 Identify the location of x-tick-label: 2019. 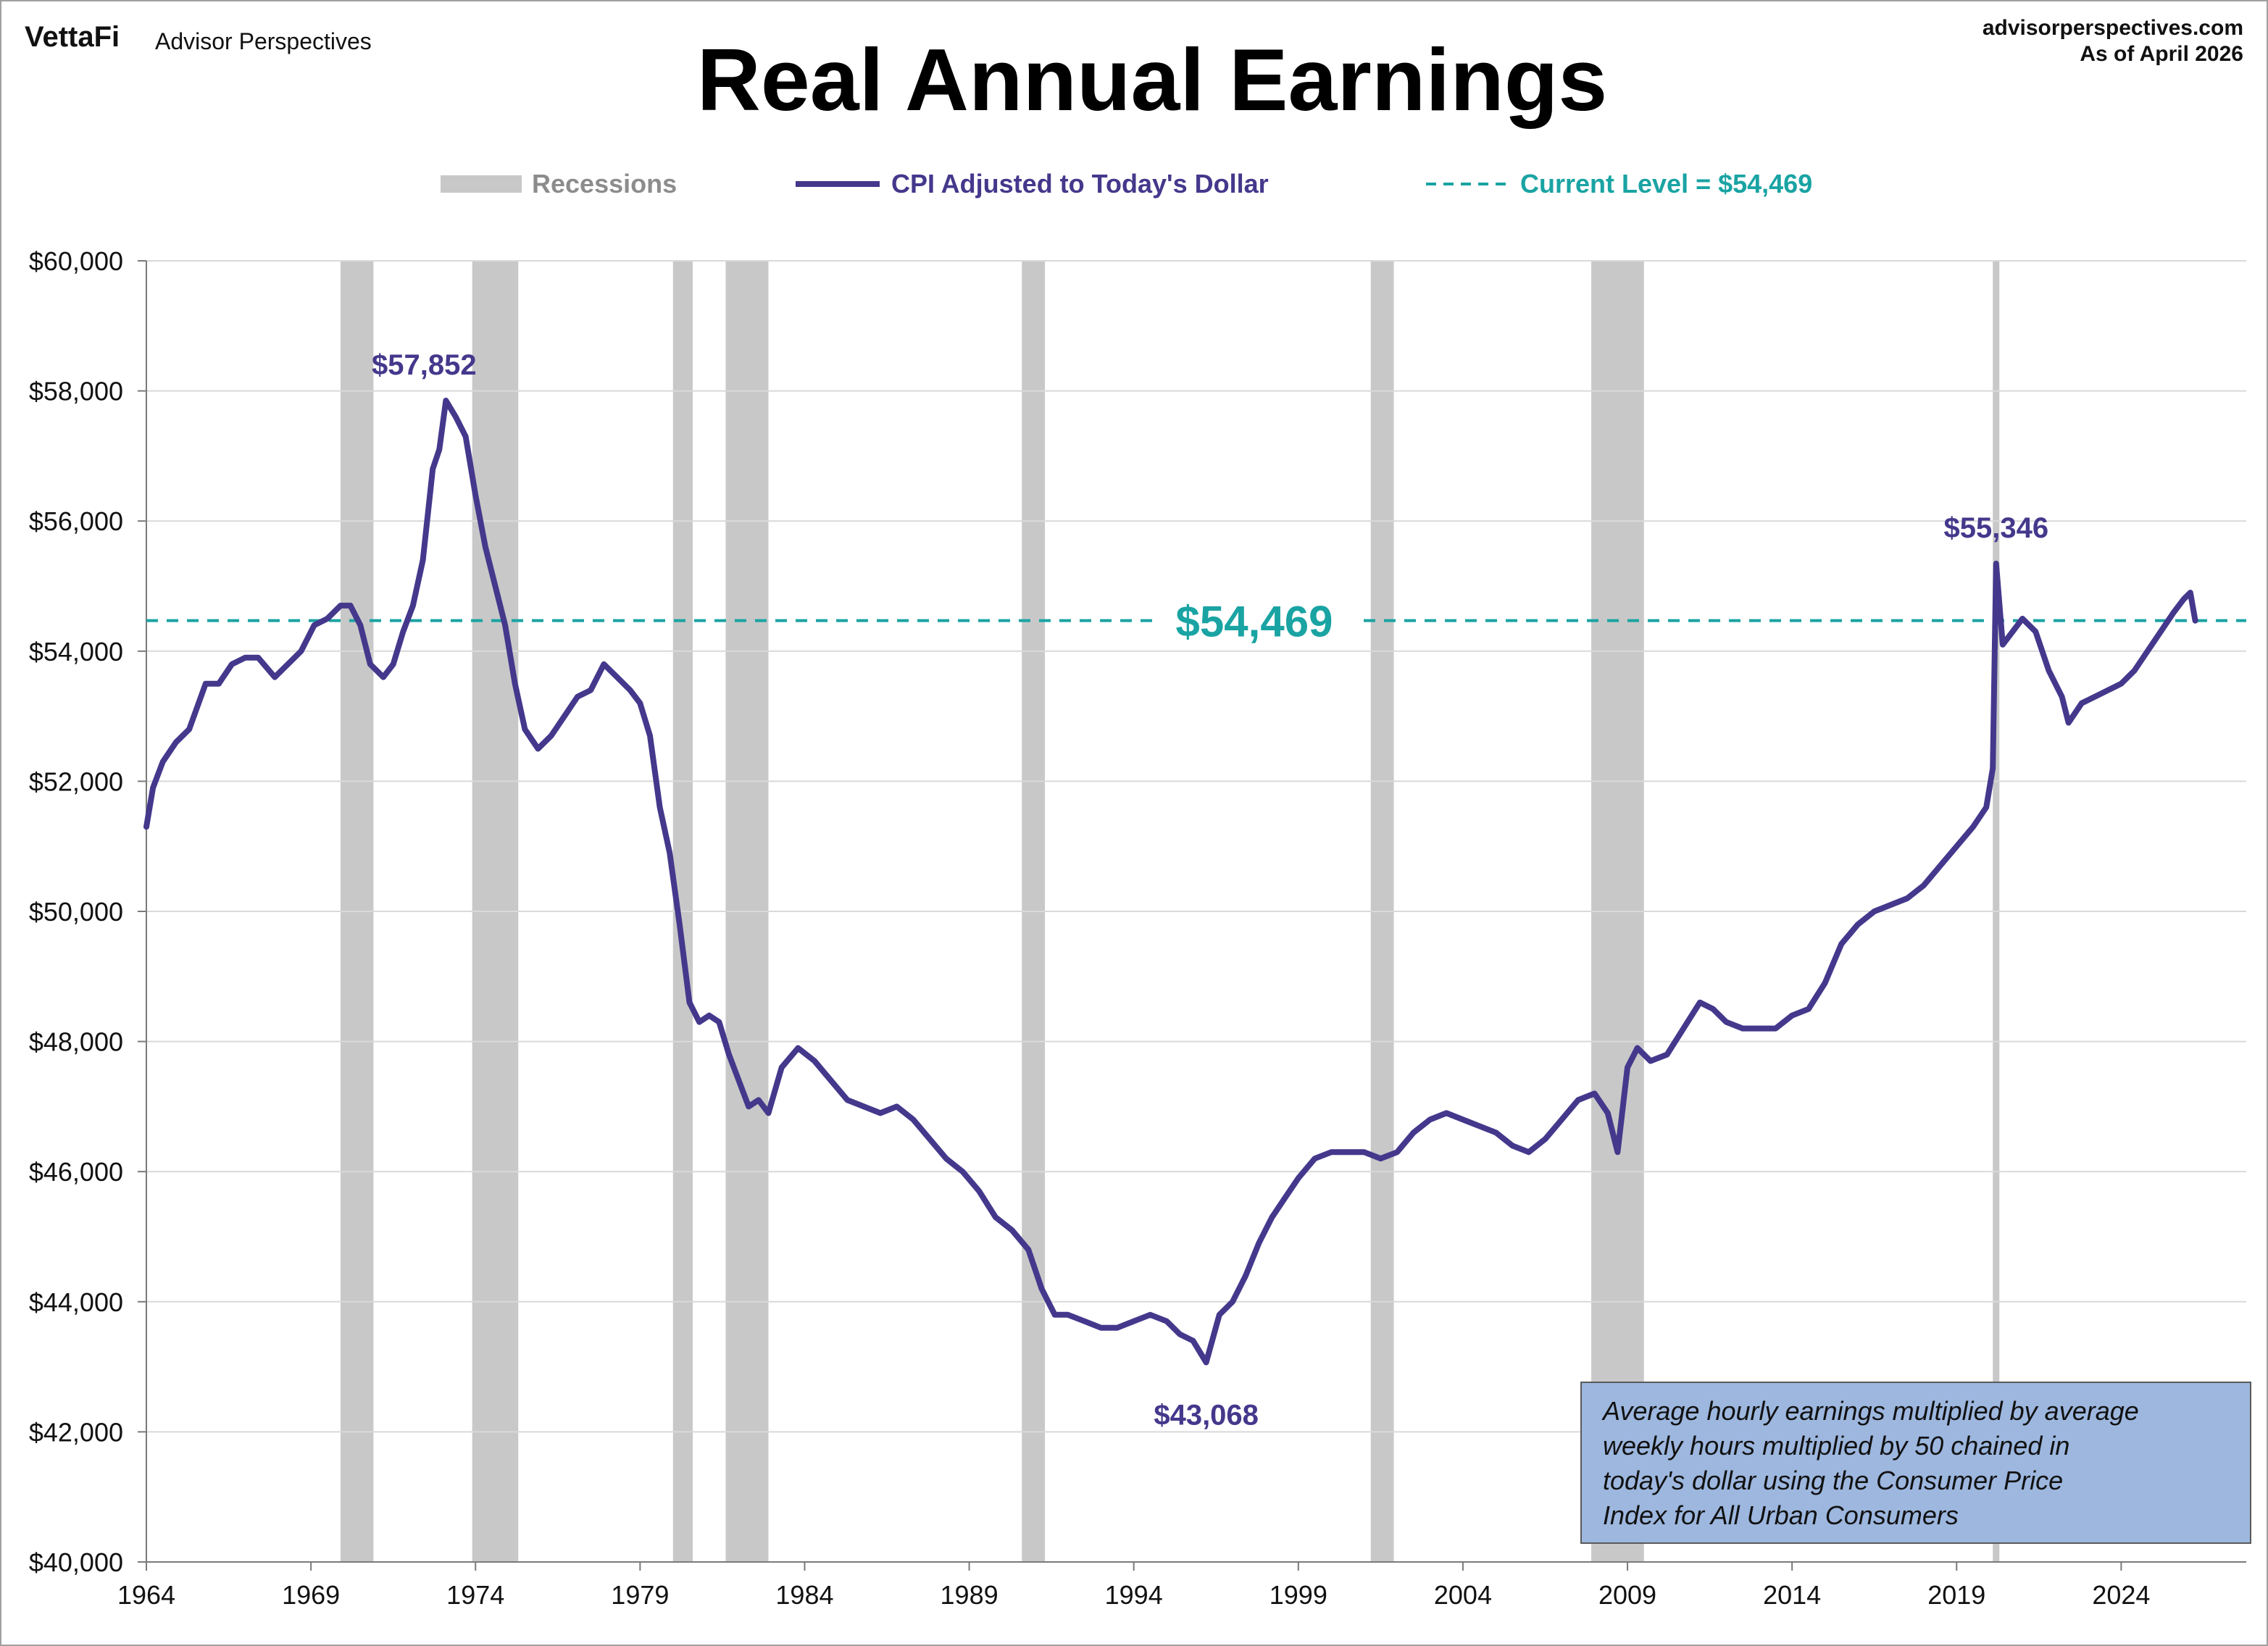
(1956, 1595).